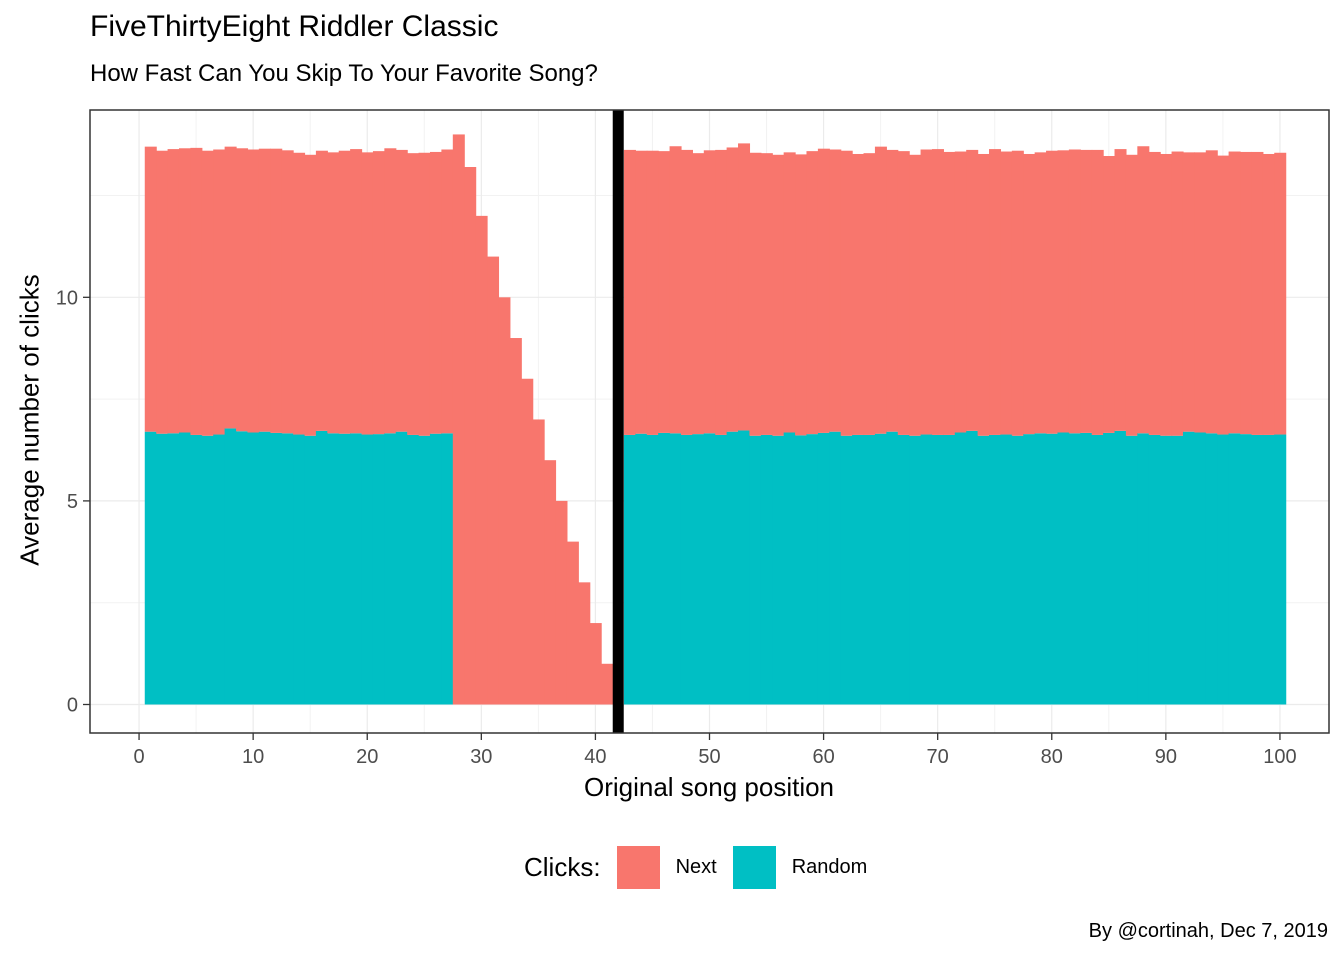 This screenshot has height=960, width=1344. I want to click on legend-label-next: Next, so click(696, 867).